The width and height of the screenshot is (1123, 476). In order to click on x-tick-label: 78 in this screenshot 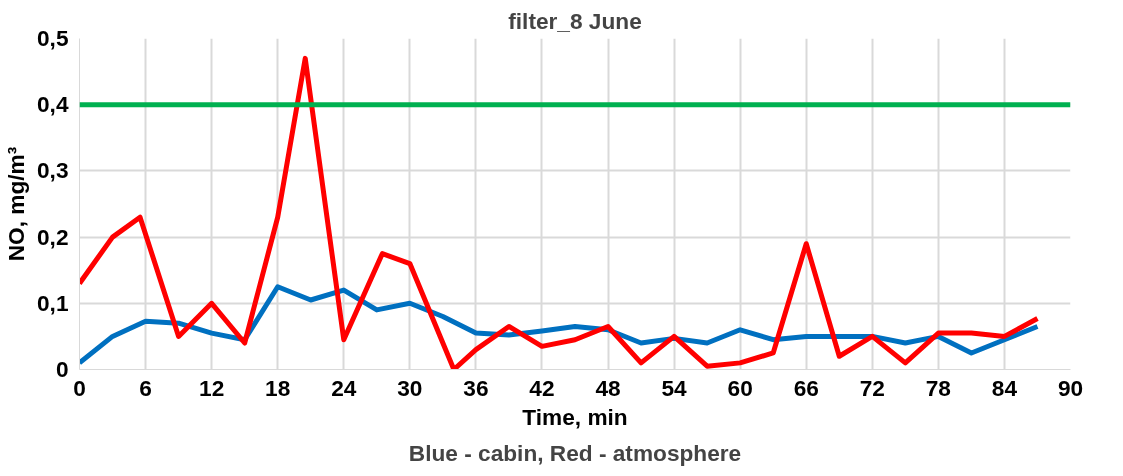, I will do `click(938, 387)`.